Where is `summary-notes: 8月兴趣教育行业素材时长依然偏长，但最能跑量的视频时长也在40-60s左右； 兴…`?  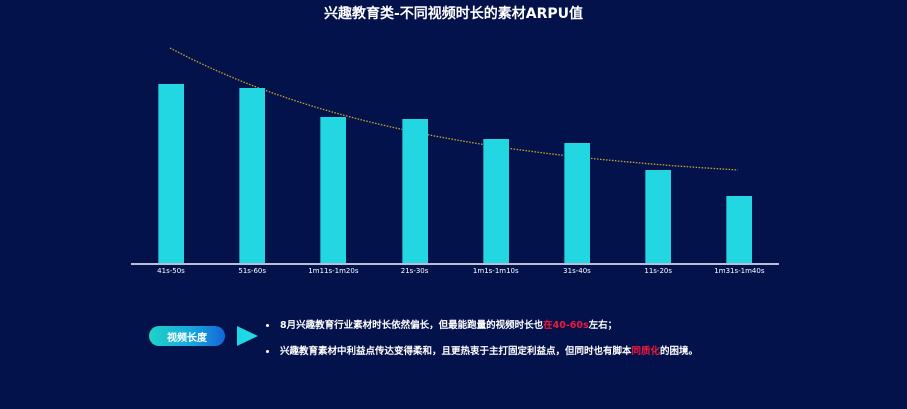 summary-notes: 8月兴趣教育行业素材时长依然偏长，但最能跑量的视频时长也在40-60s左右； 兴… is located at coordinates (482, 339).